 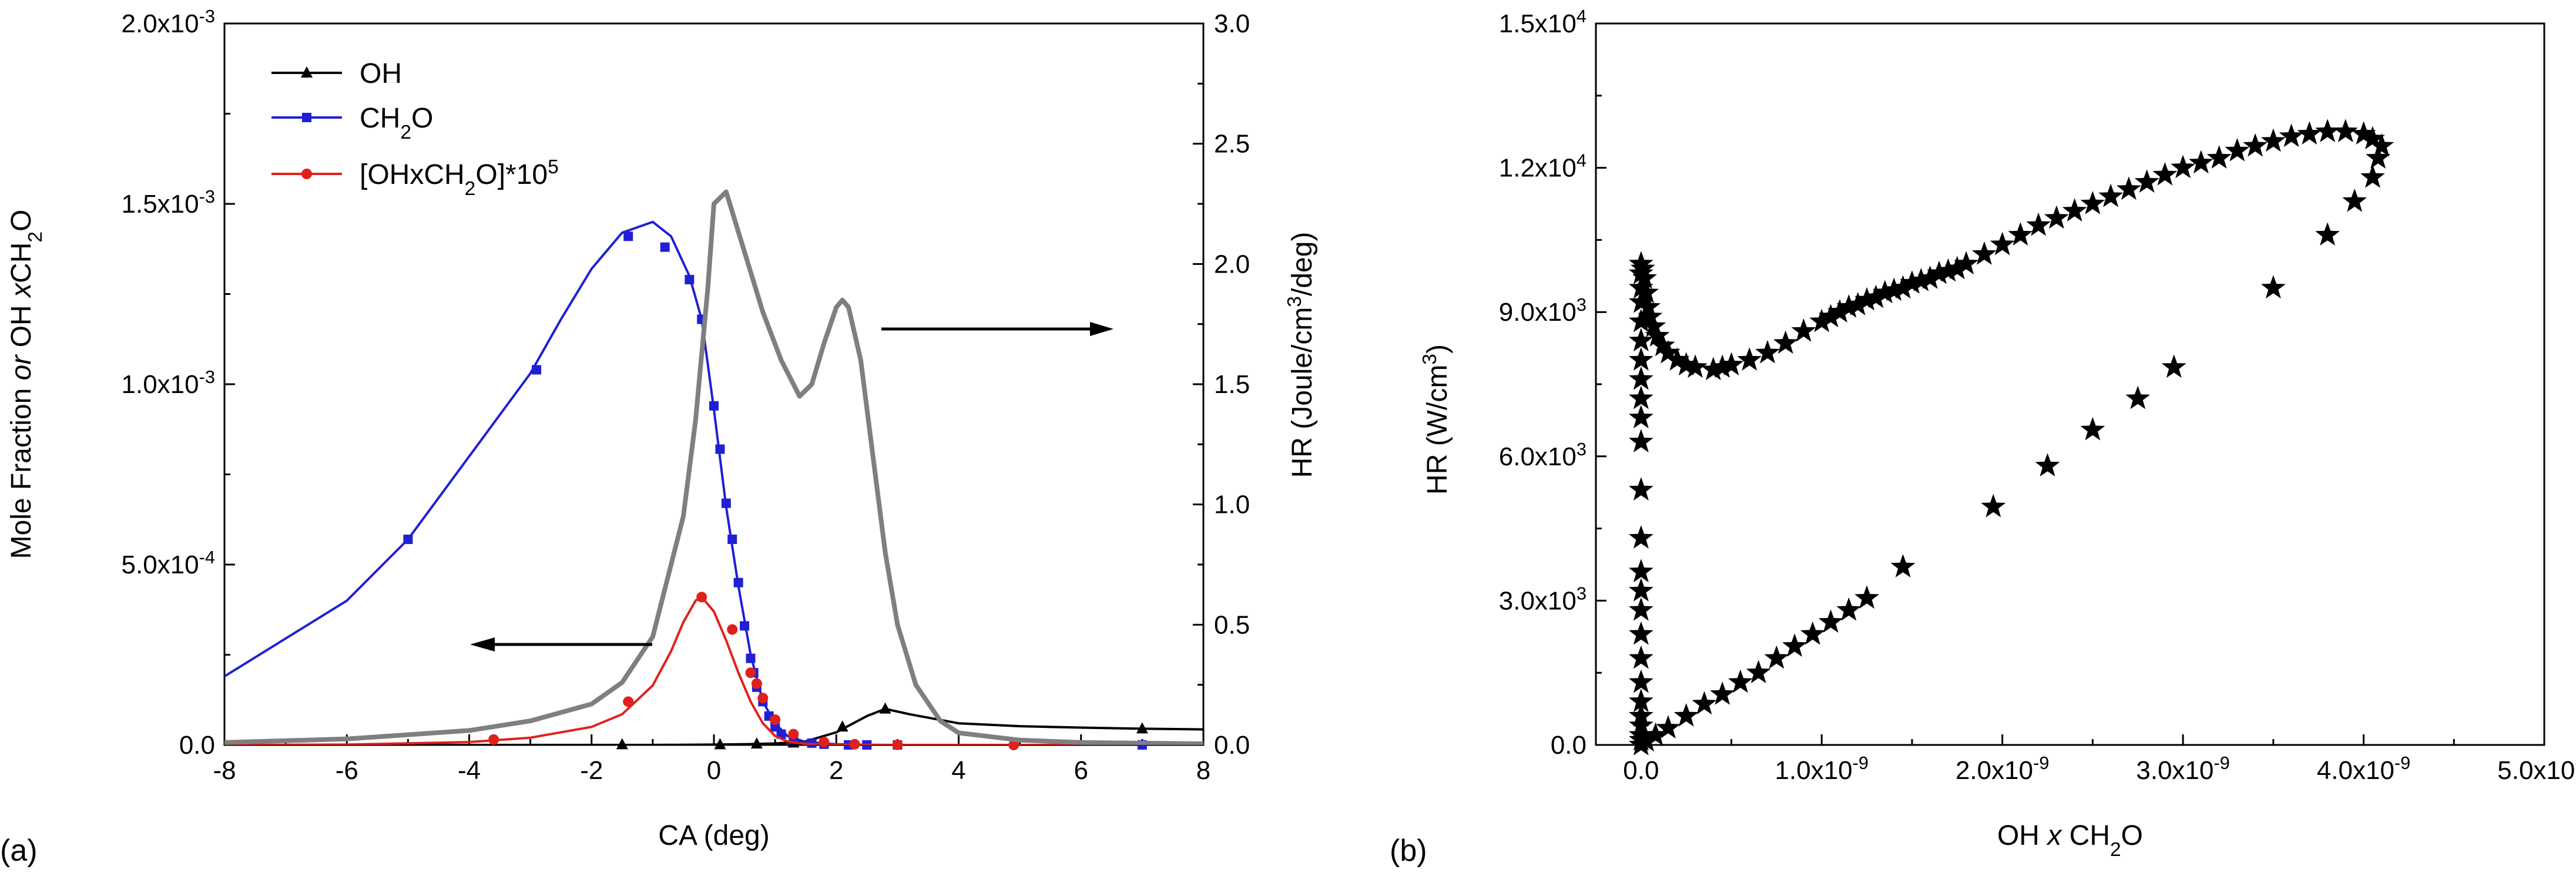 What do you see at coordinates (1232, 745) in the screenshot?
I see `y-right-tick-label: 0.0` at bounding box center [1232, 745].